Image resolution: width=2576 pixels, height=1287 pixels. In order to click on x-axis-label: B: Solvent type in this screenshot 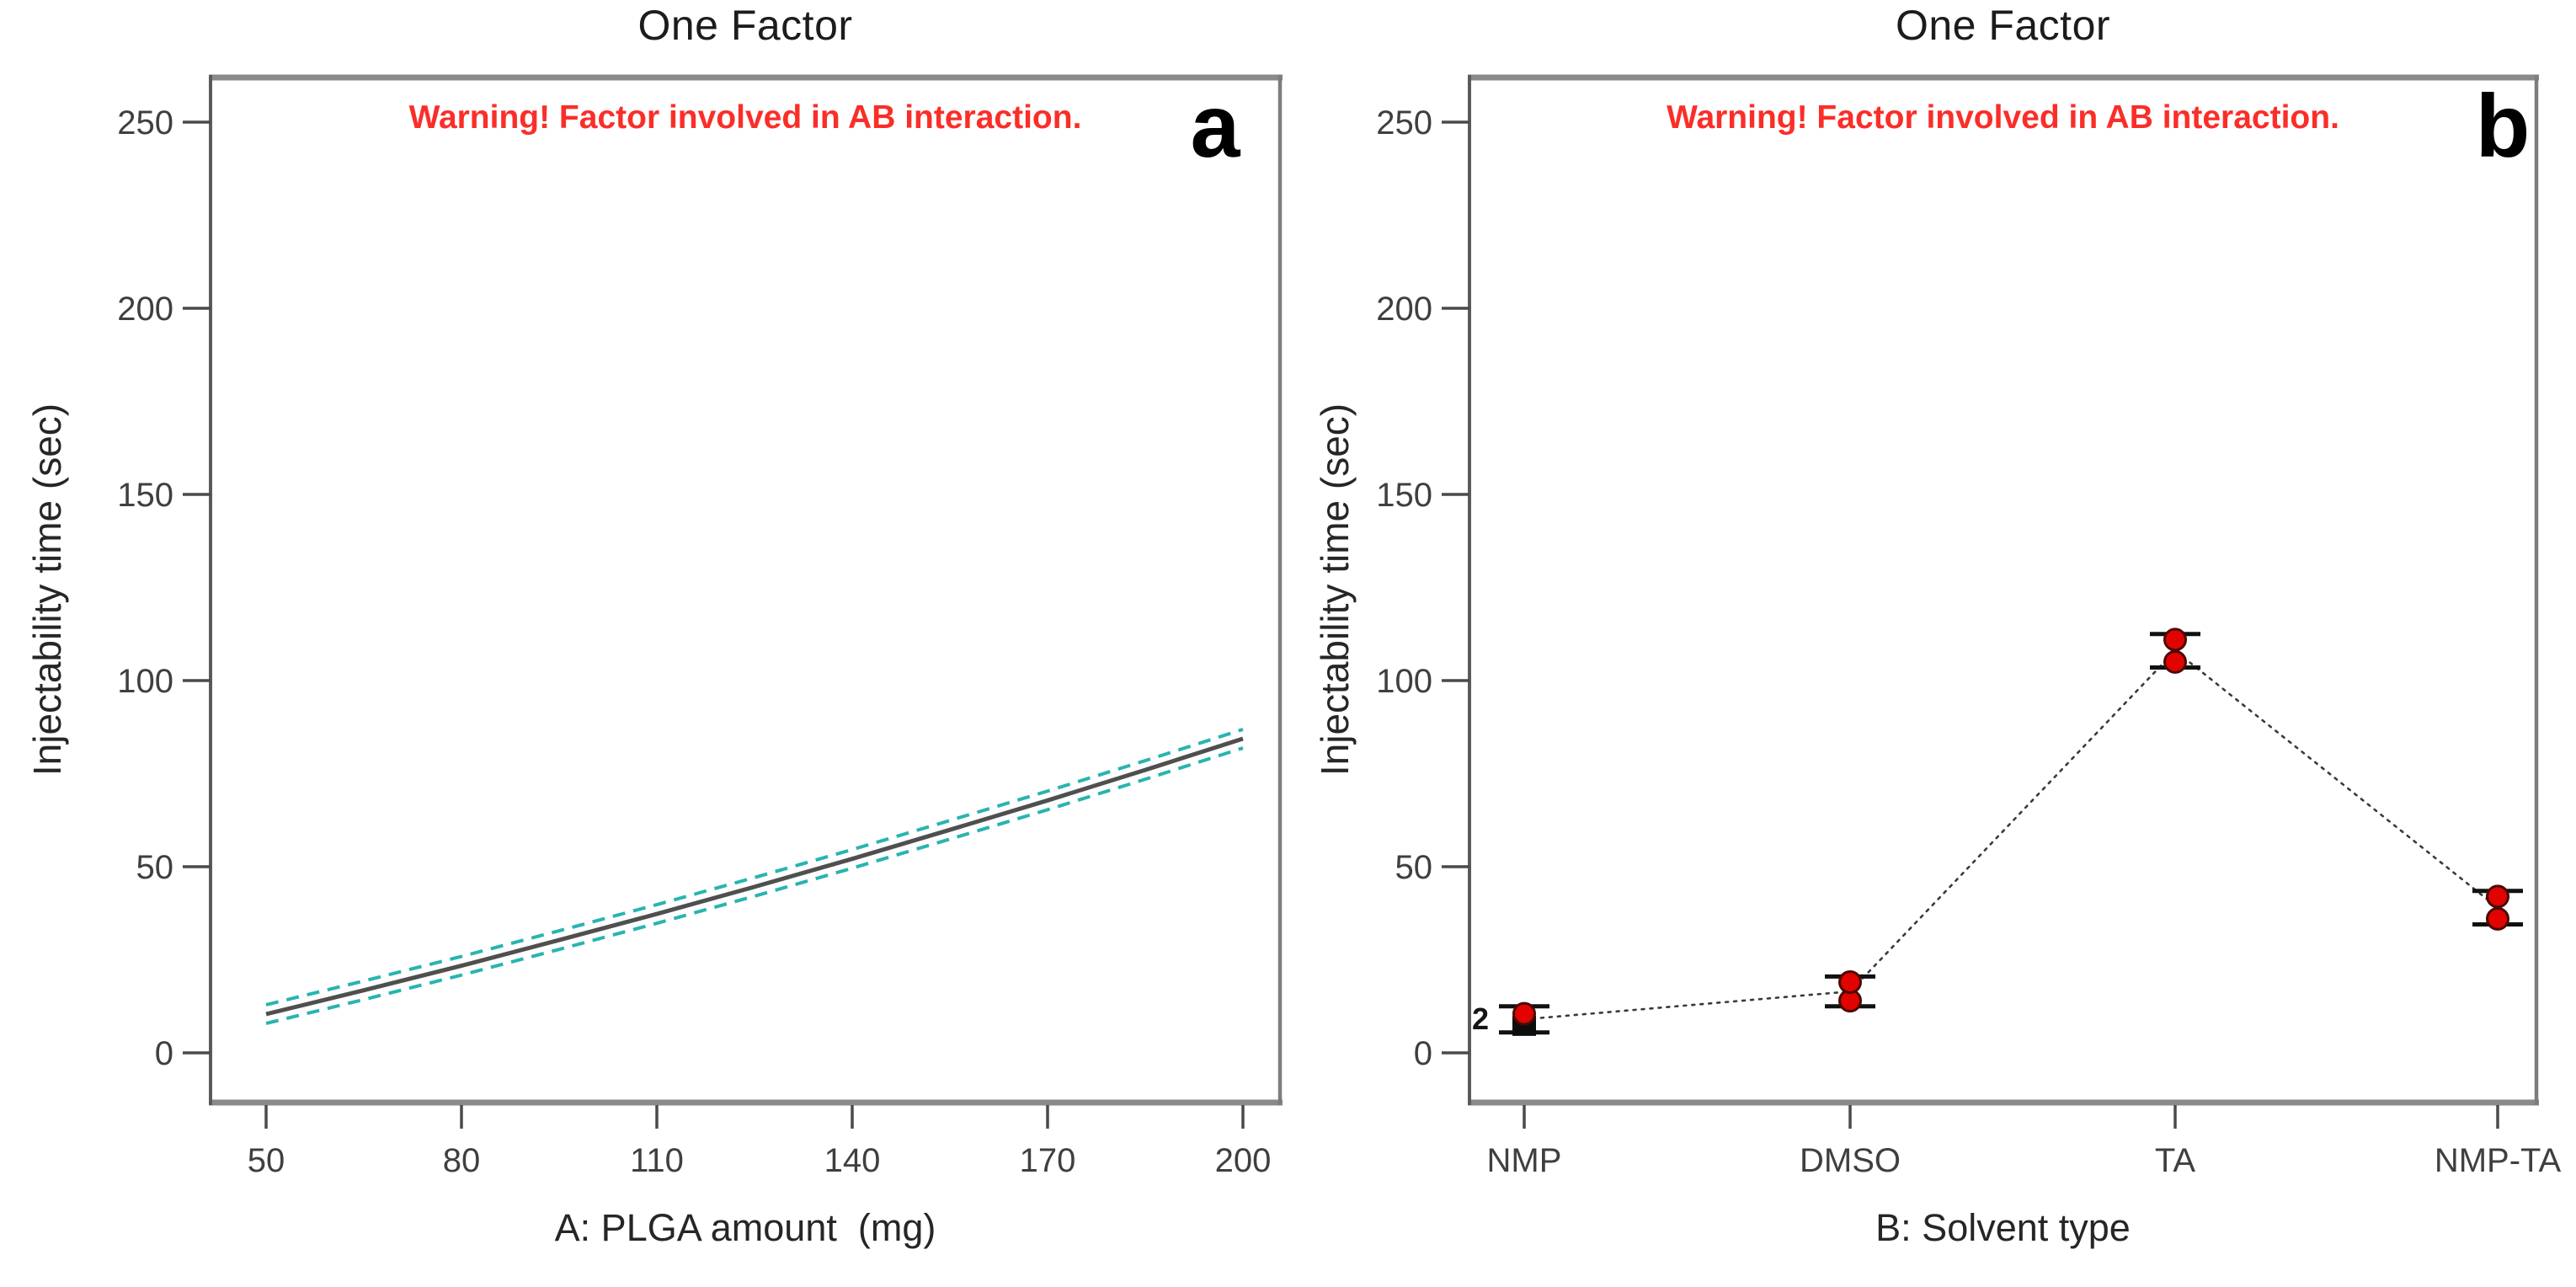, I will do `click(2003, 1228)`.